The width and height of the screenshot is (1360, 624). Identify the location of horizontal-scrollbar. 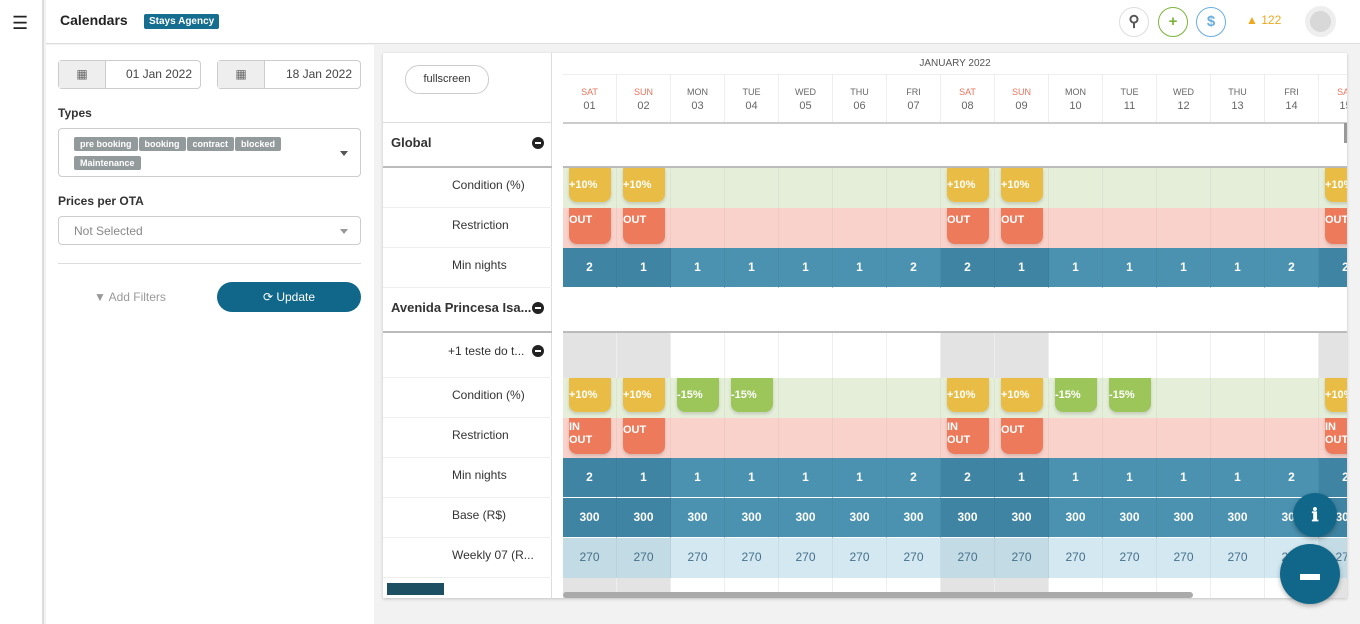
(878, 595).